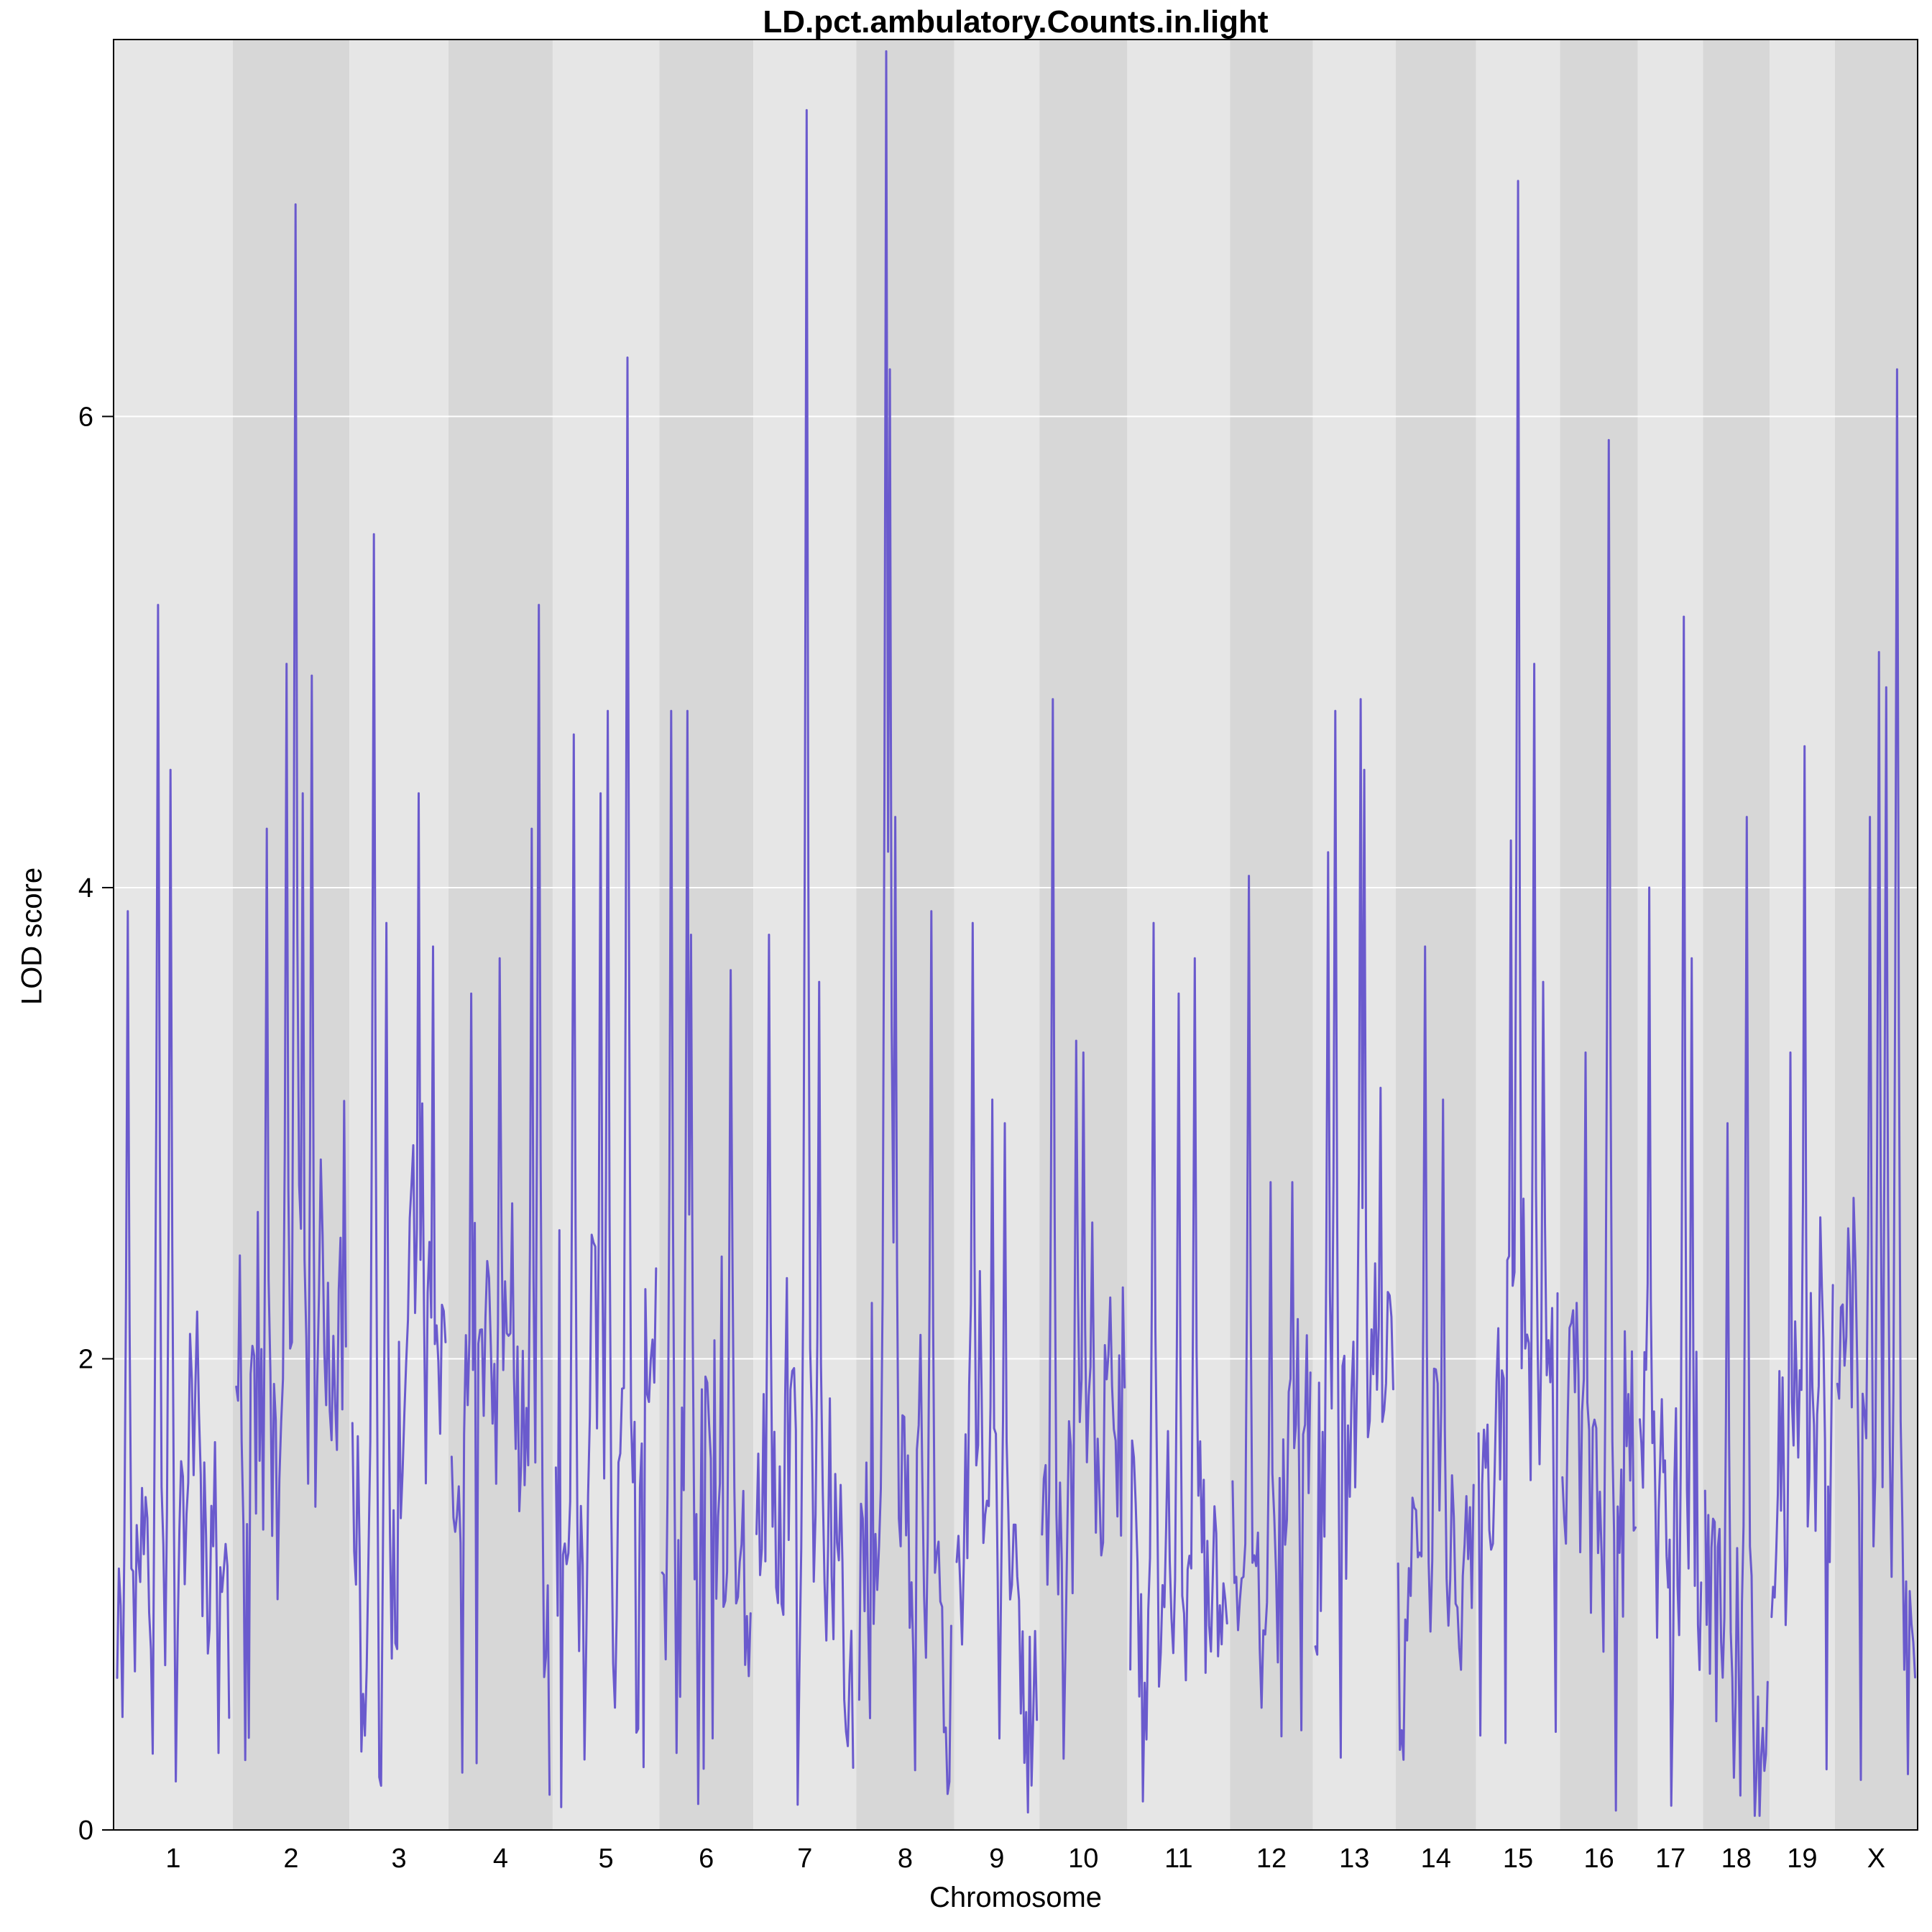 The width and height of the screenshot is (1932, 1932). What do you see at coordinates (804, 1859) in the screenshot?
I see `x-tick-label: 7` at bounding box center [804, 1859].